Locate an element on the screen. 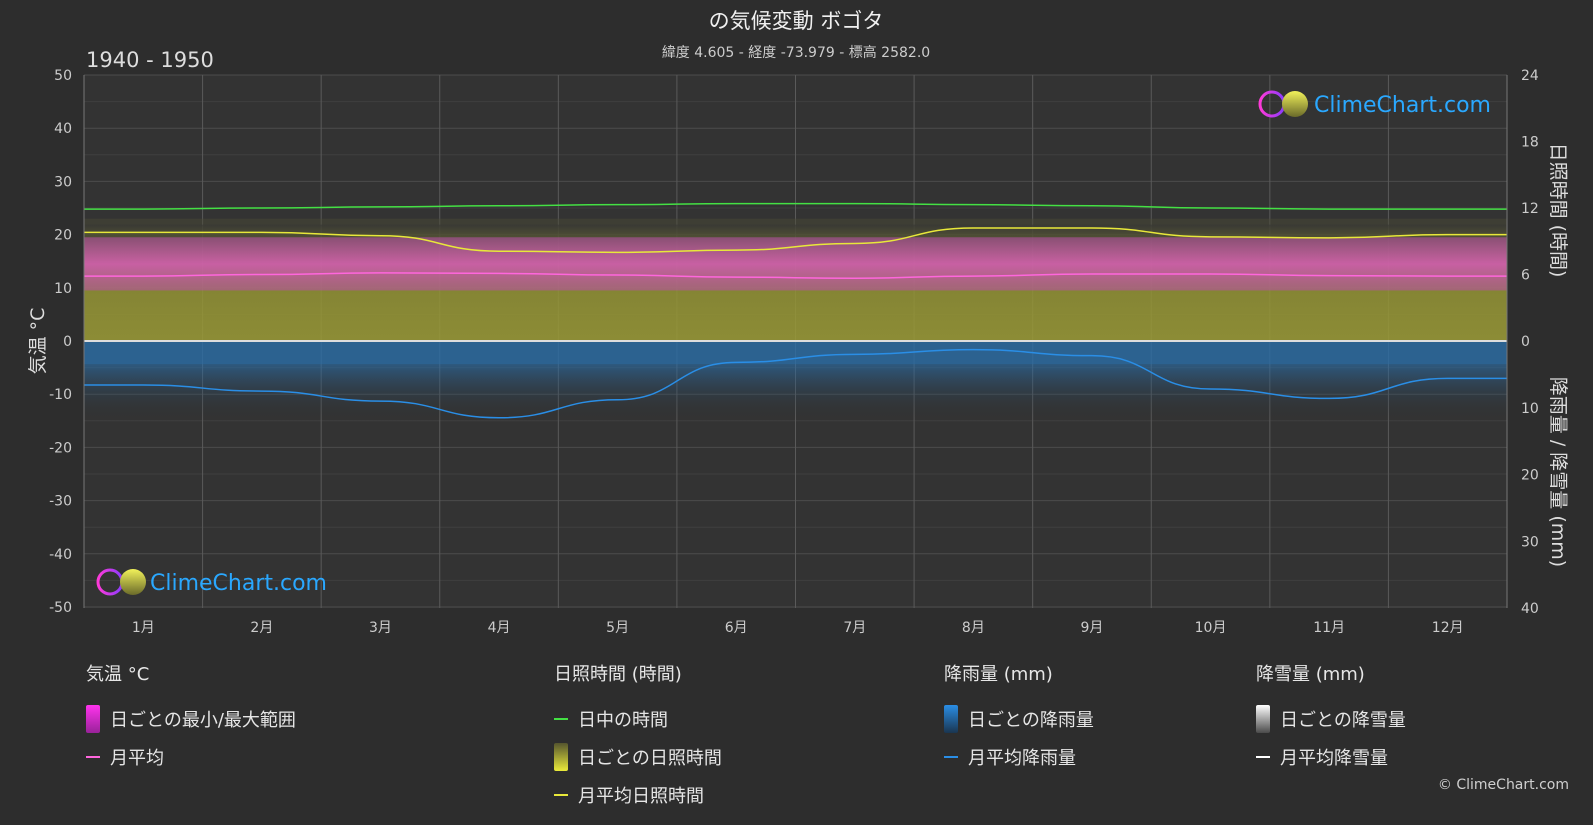  legend-label: 月平均 is located at coordinates (137, 758).